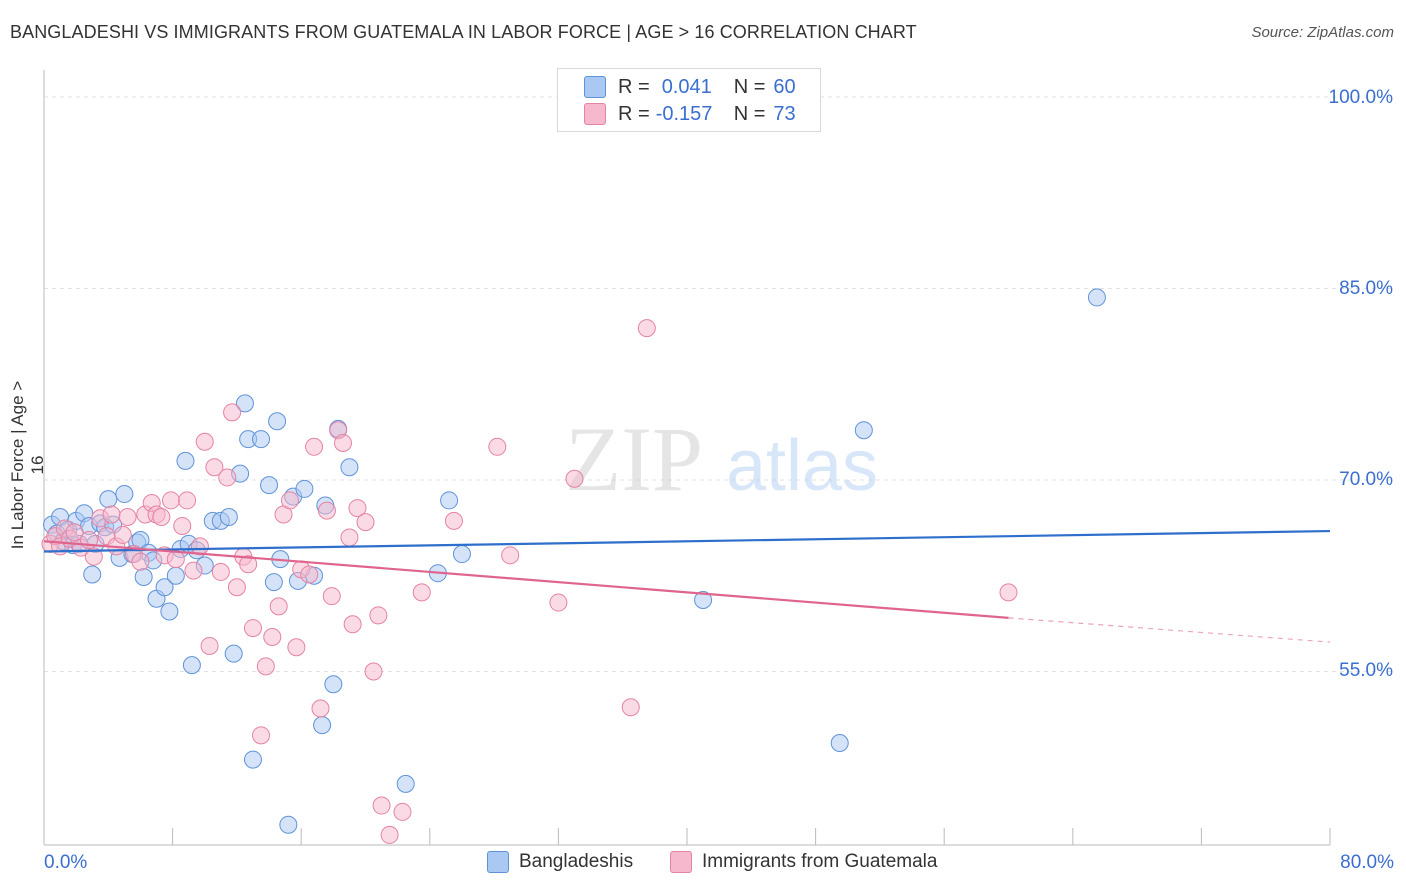 Image resolution: width=1406 pixels, height=892 pixels. I want to click on y-tick-label-85: 85.0%, so click(1366, 288).